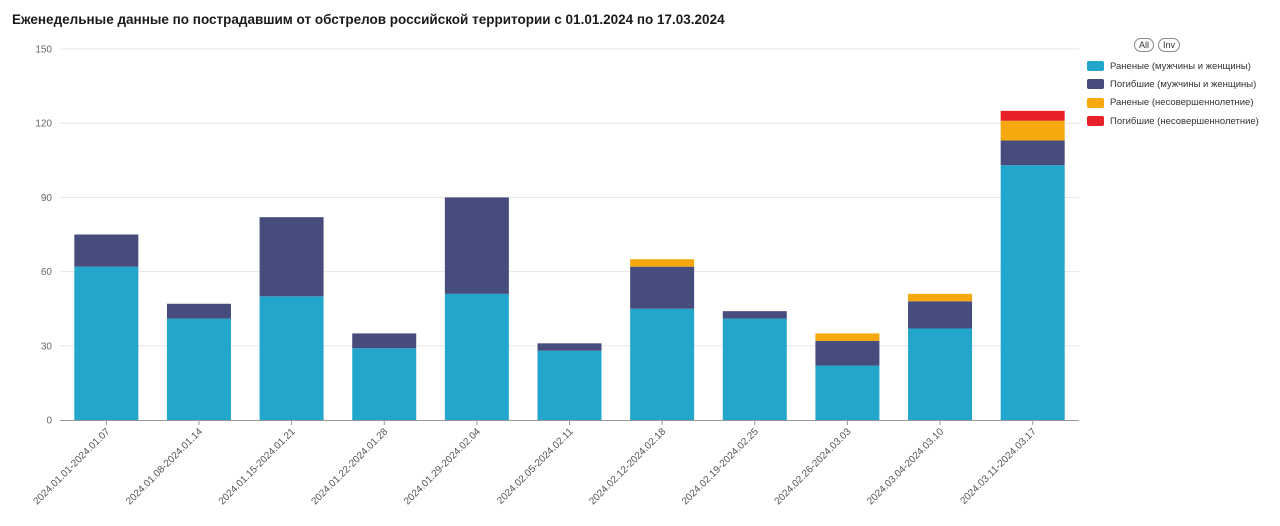  I want to click on x-tick-label: 2024.01.08-2024.01.14, so click(164, 466).